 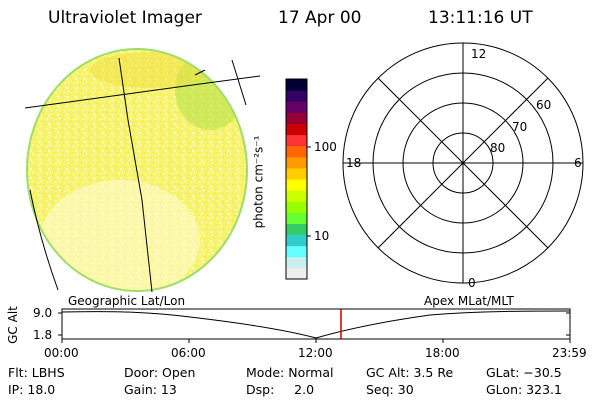 What do you see at coordinates (322, 236) in the screenshot?
I see `colorbar-tick-10: 10` at bounding box center [322, 236].